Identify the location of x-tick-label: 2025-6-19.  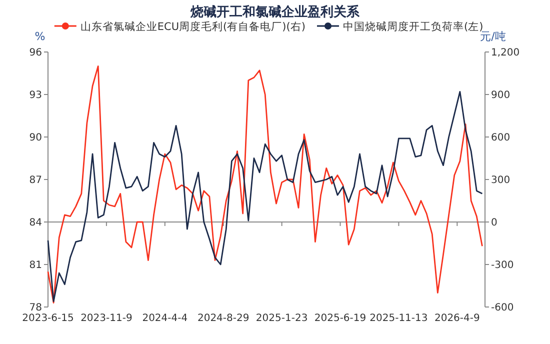
(340, 318).